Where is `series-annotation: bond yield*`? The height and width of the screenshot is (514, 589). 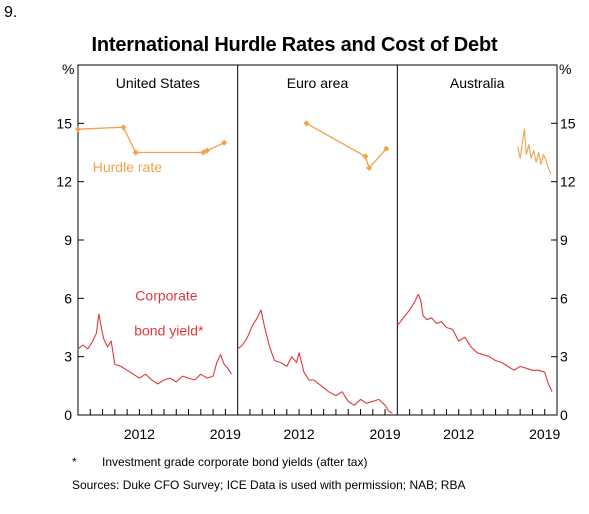
series-annotation: bond yield* is located at coordinates (169, 330).